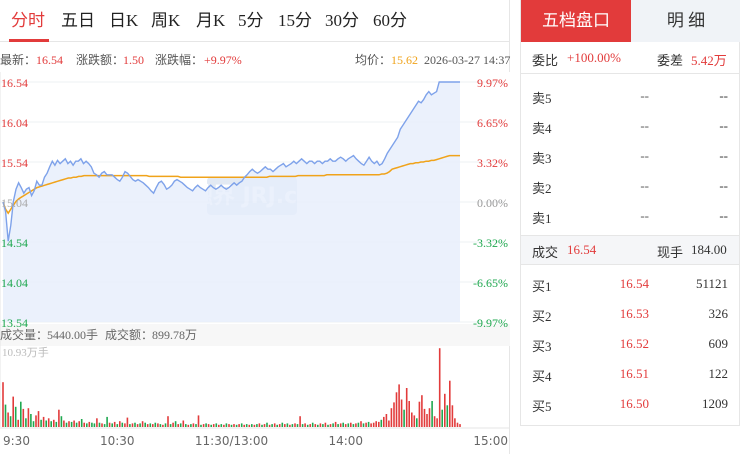 The width and height of the screenshot is (740, 454). I want to click on tab-trade-detail: 明 细, so click(685, 21).